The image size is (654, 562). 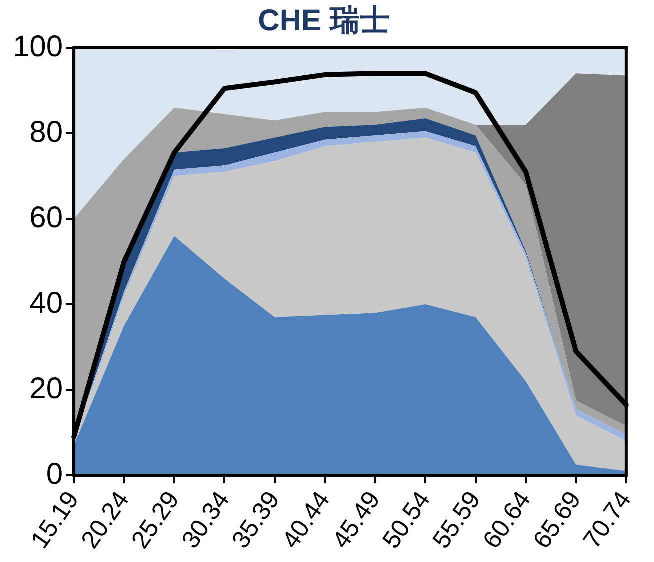 I want to click on y-tick-label: 100, so click(x=38, y=47).